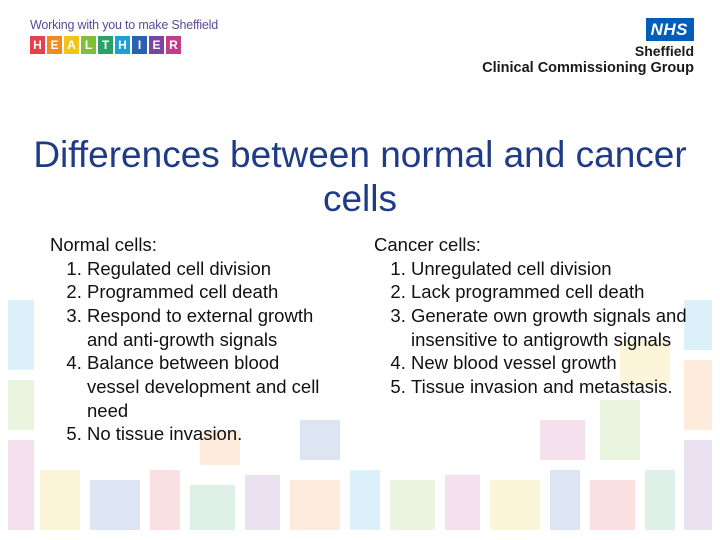 Image resolution: width=720 pixels, height=540 pixels. What do you see at coordinates (211, 292) in the screenshot?
I see `list-item: Programmed cell death` at bounding box center [211, 292].